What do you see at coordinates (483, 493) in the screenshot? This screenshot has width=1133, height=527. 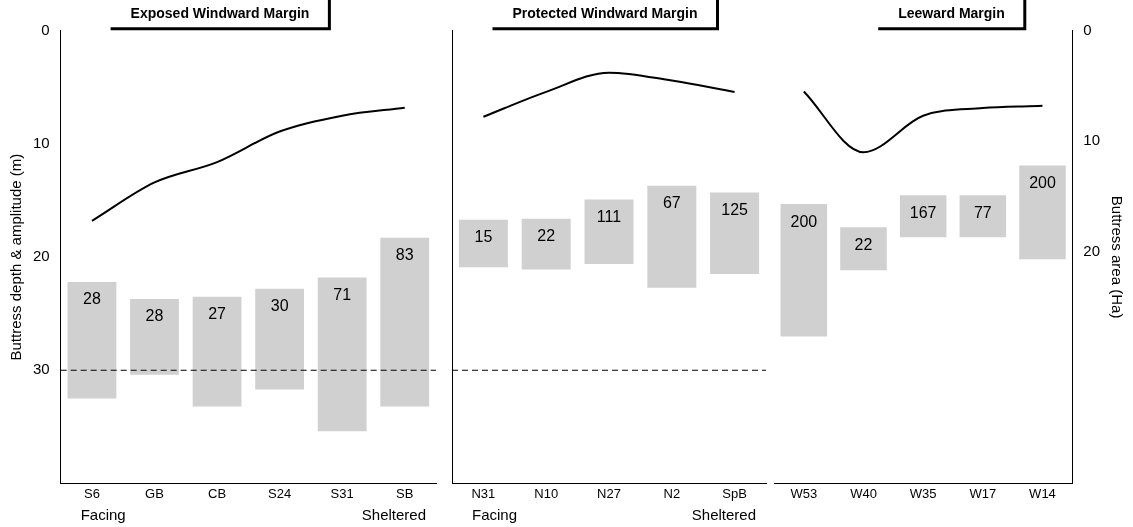 I see `x-tick-label: N31` at bounding box center [483, 493].